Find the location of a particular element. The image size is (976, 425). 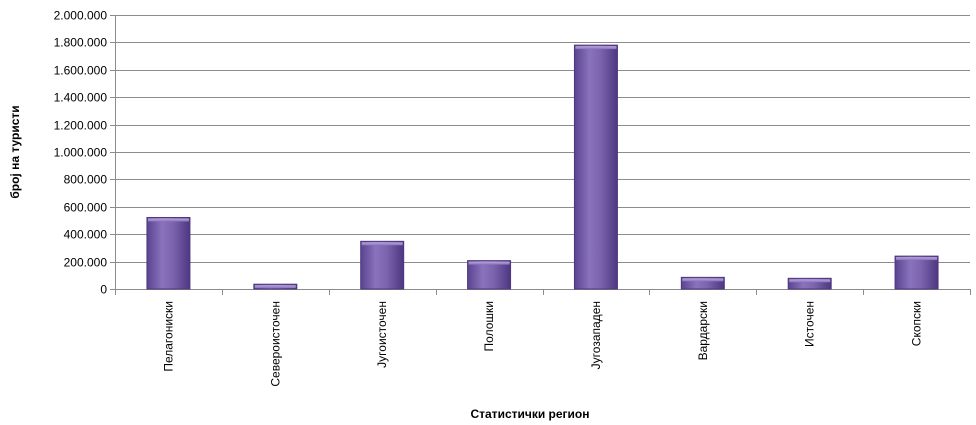

x-axis-title: Статистички регион is located at coordinates (529, 414).